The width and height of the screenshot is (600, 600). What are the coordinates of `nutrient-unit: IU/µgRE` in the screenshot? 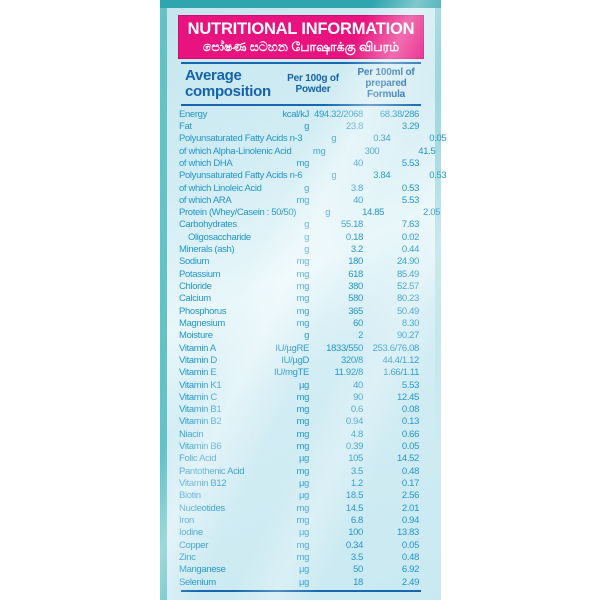 It's located at (292, 348).